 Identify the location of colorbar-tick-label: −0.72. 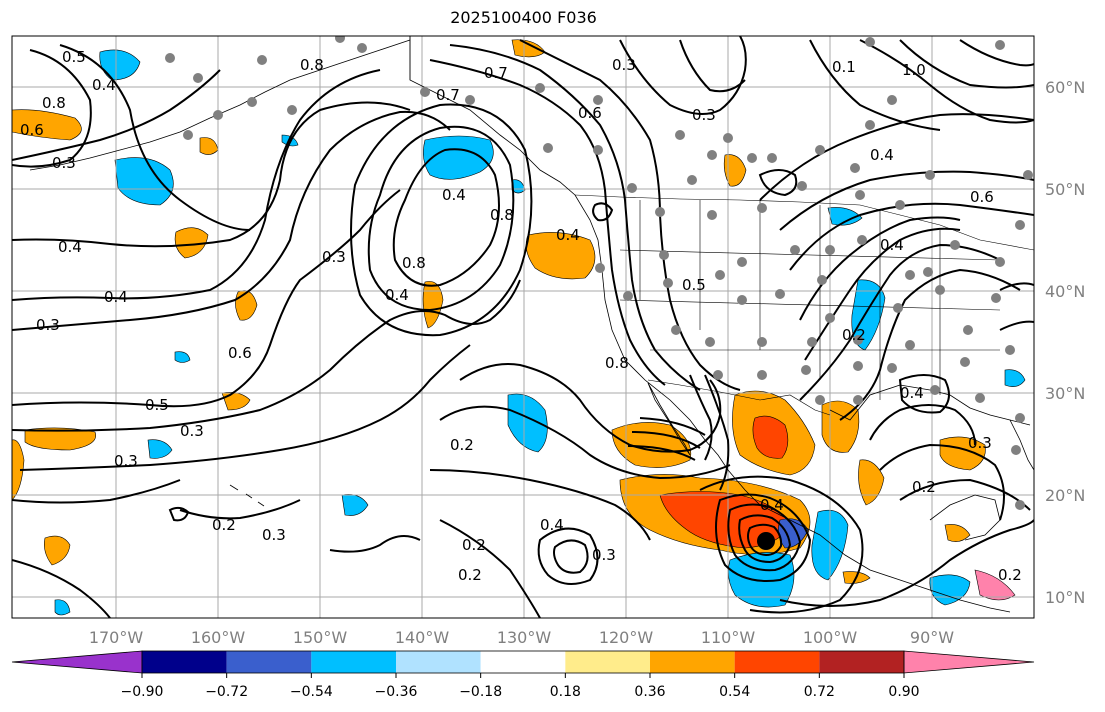
(226, 692).